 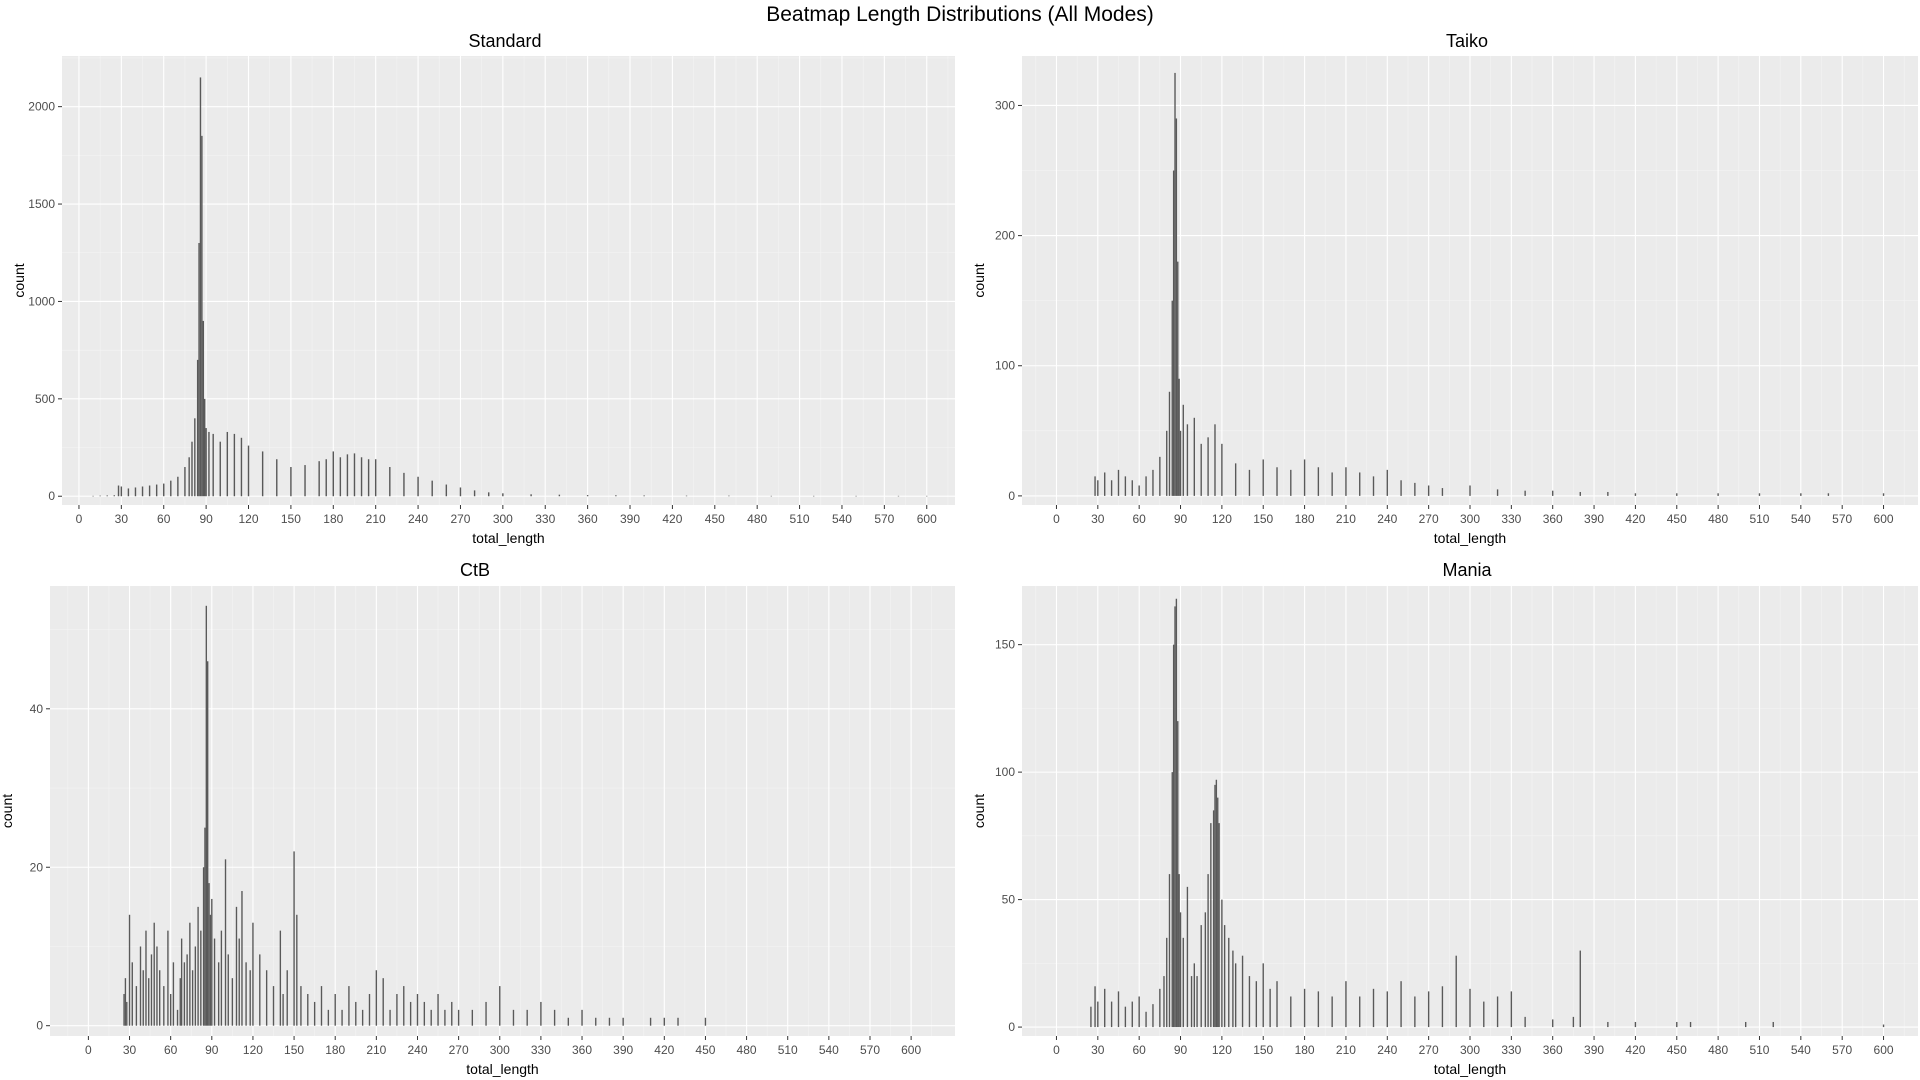 What do you see at coordinates (1801, 1050) in the screenshot?
I see `x-tick-label: 540` at bounding box center [1801, 1050].